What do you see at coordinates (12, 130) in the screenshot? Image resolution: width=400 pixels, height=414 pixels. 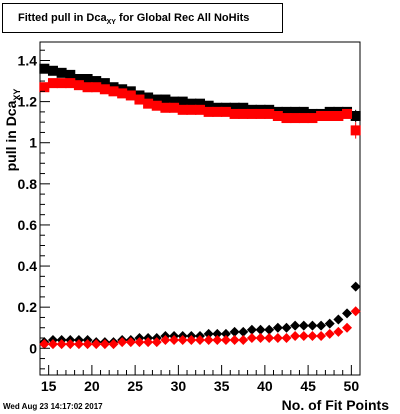 I see `y-axis-title: pull in DcaXY` at bounding box center [12, 130].